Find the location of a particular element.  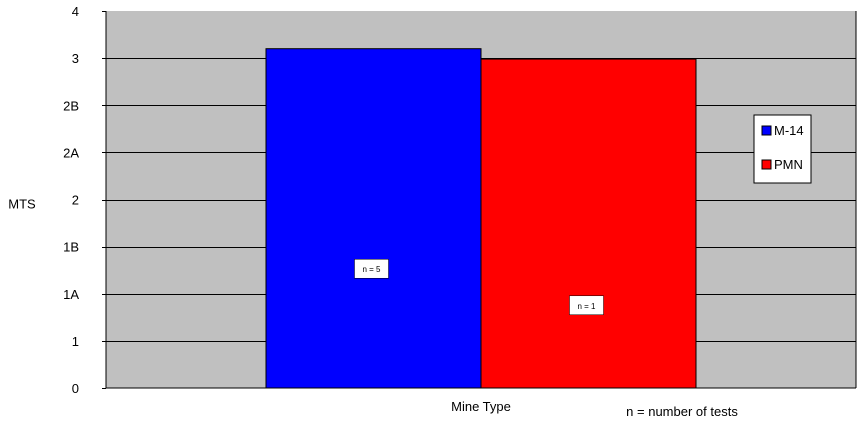

y-tick-label: 4 is located at coordinates (75, 11).